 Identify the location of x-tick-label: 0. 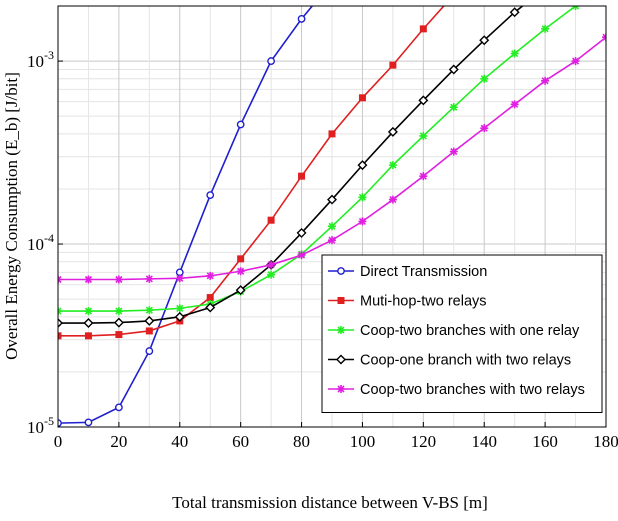
(58, 441).